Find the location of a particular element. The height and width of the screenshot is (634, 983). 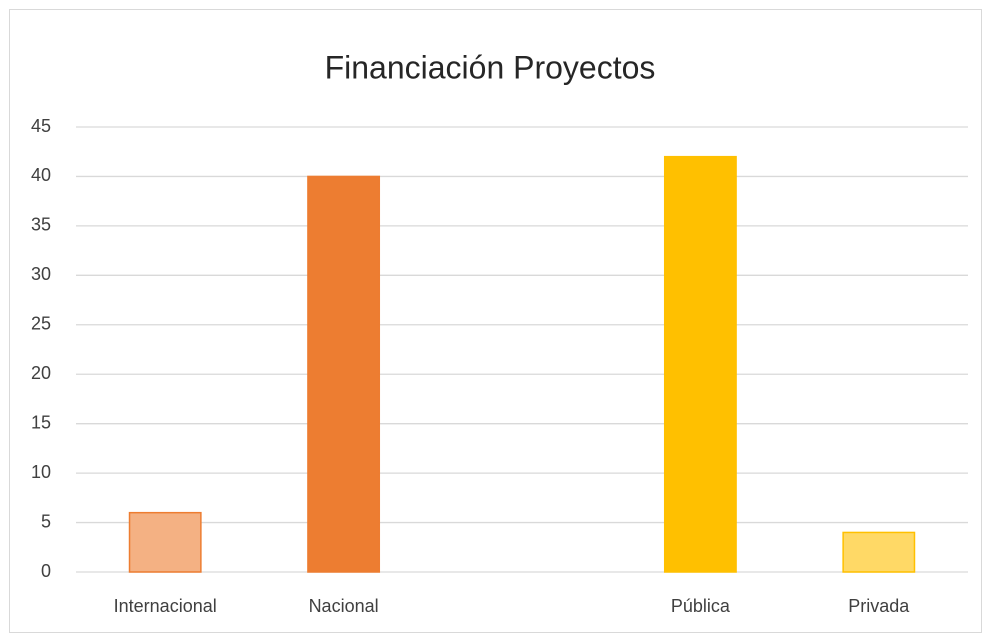

y-tick-label: 0 is located at coordinates (46, 571).